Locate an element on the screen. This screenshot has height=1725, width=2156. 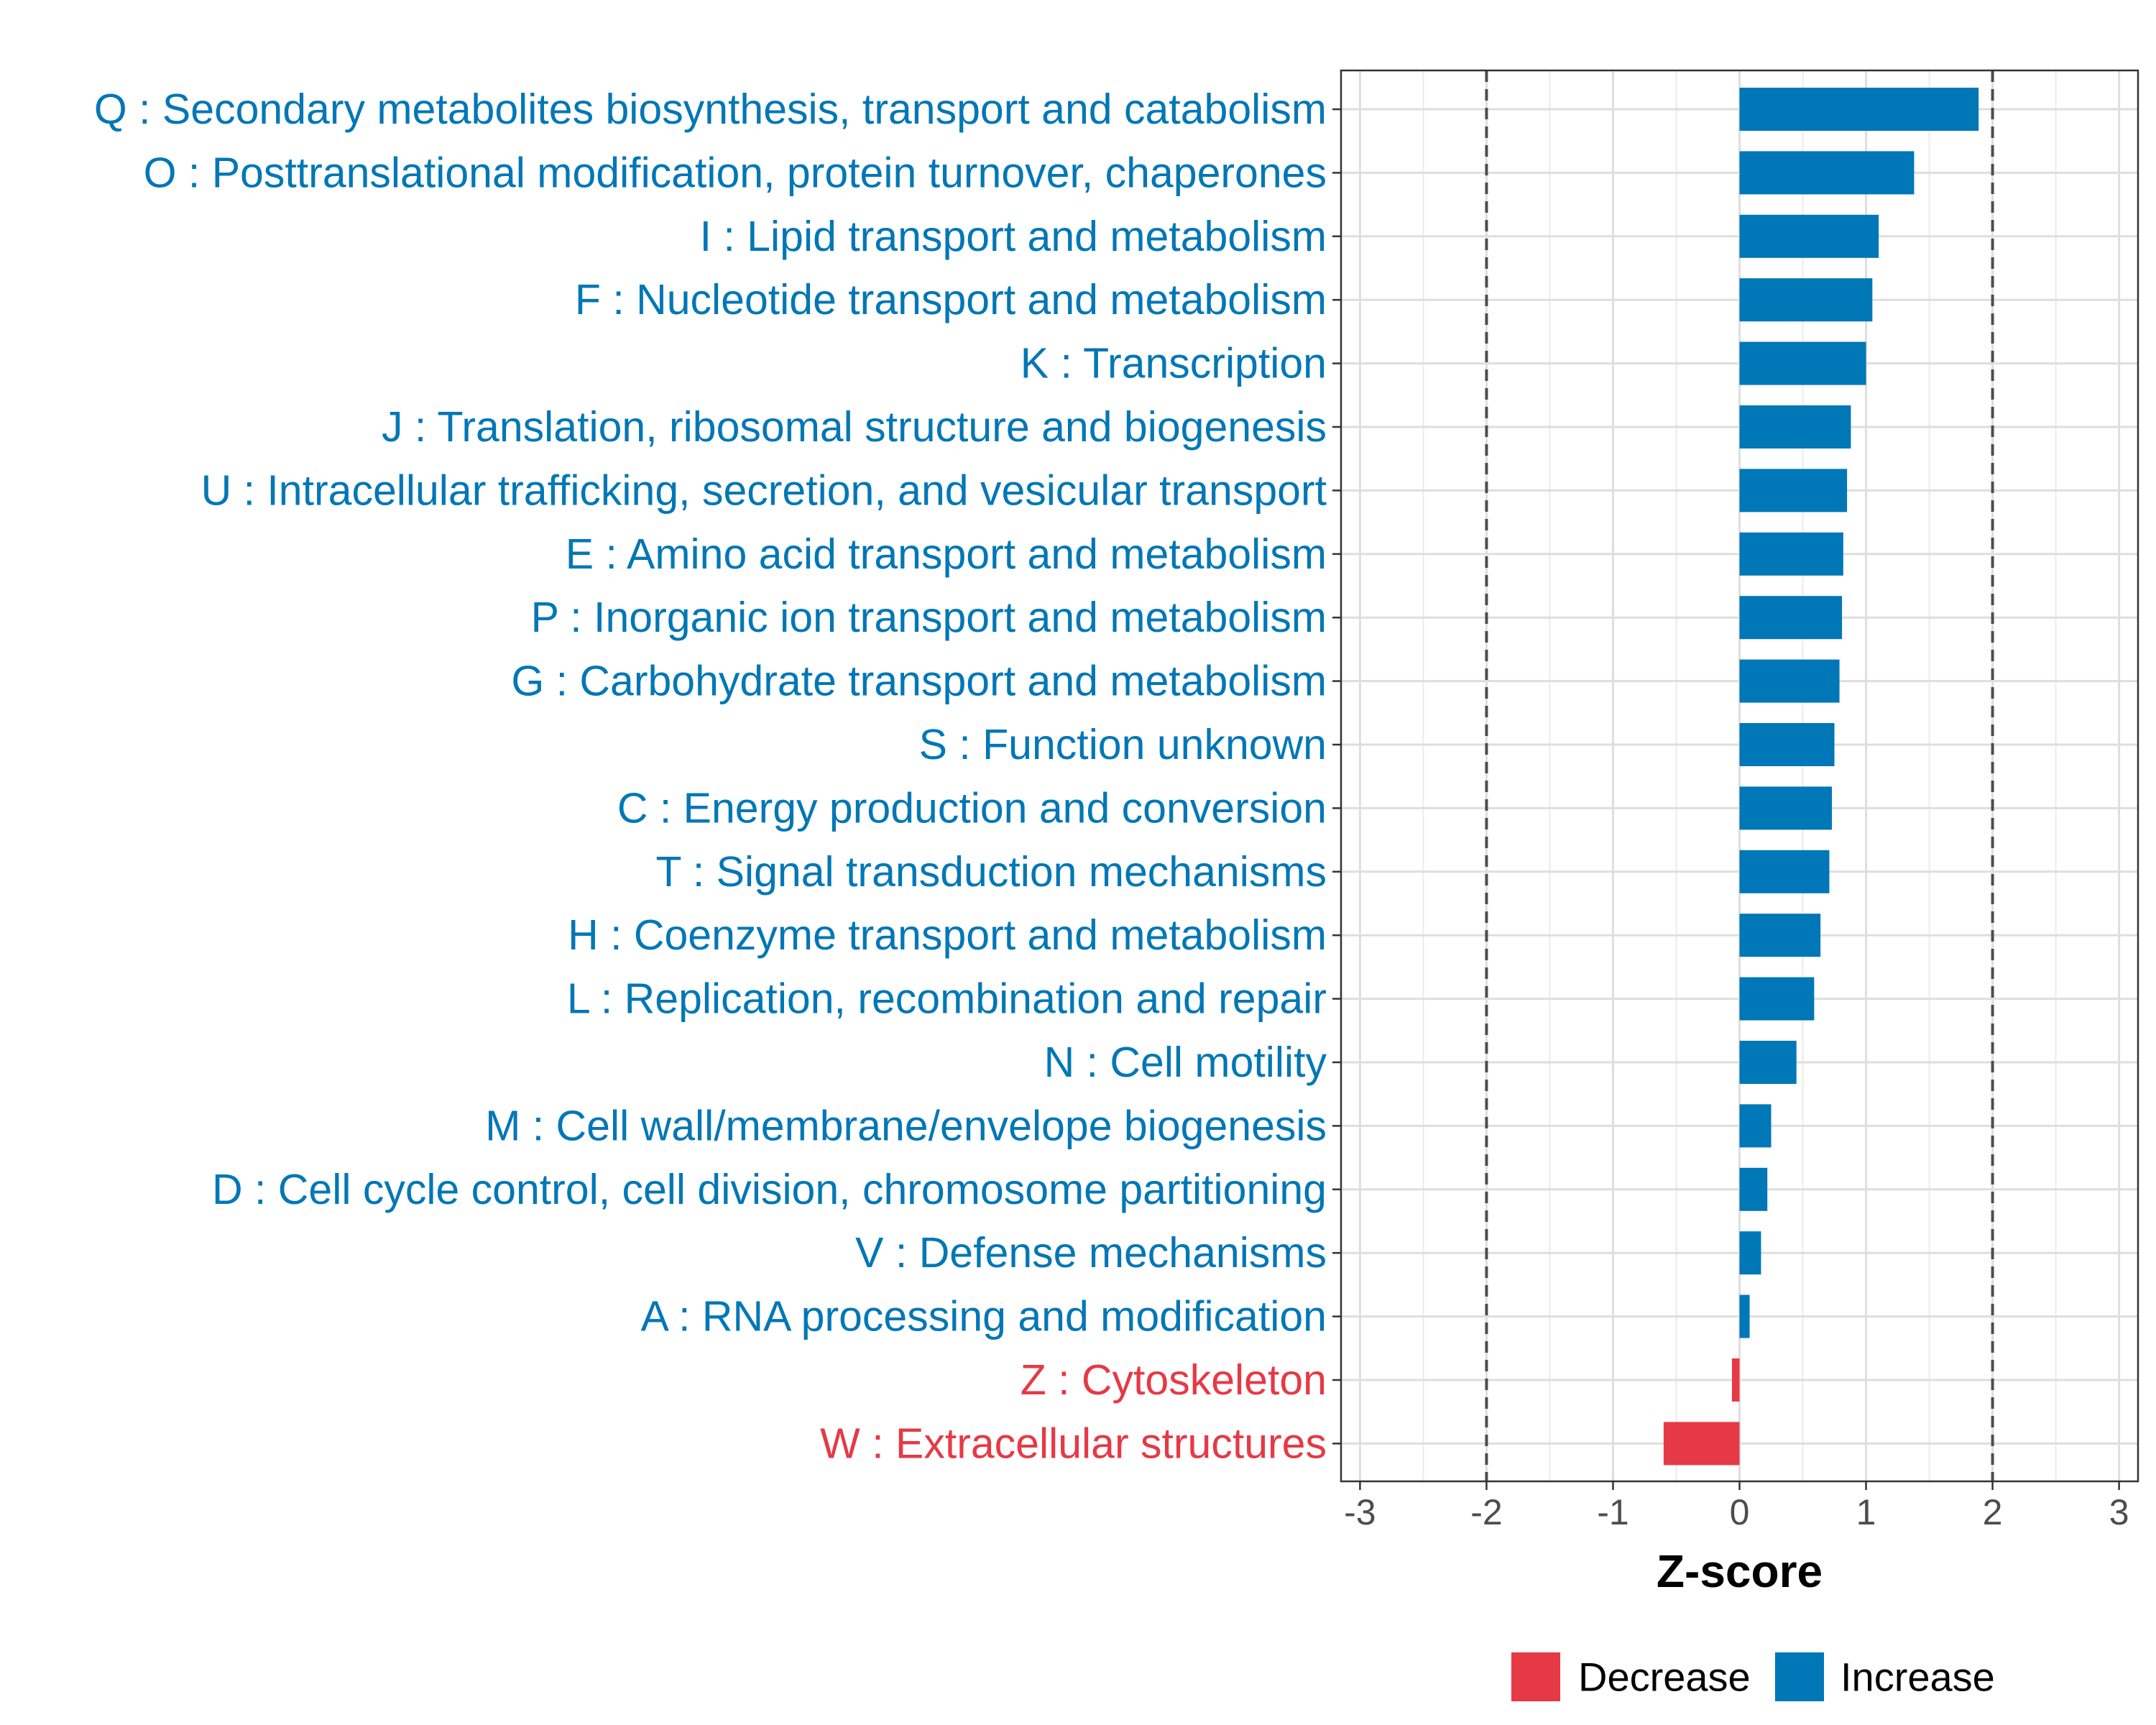
category-label: K : Transcription is located at coordinates (1174, 363).